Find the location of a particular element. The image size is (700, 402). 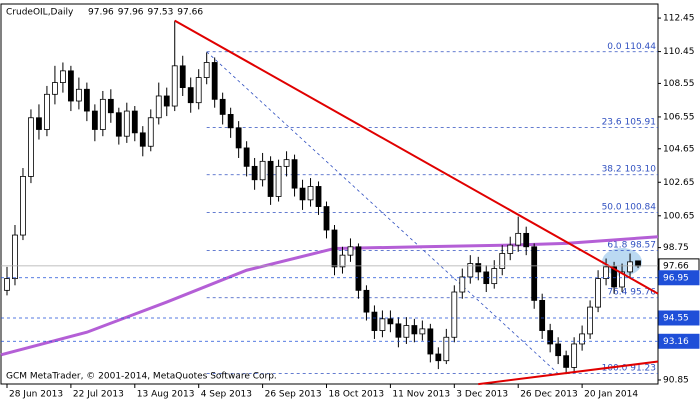

y-tick-label: 90.85 is located at coordinates (676, 380).